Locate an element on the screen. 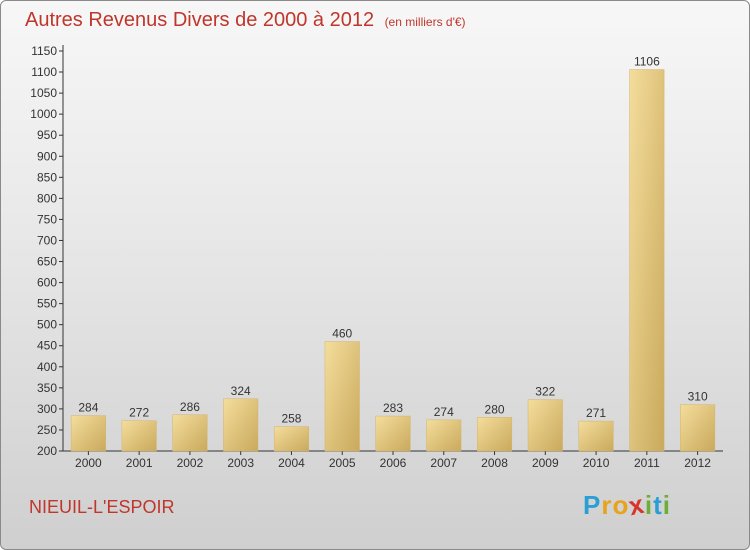  y-tick-label: 200 is located at coordinates (47, 451).